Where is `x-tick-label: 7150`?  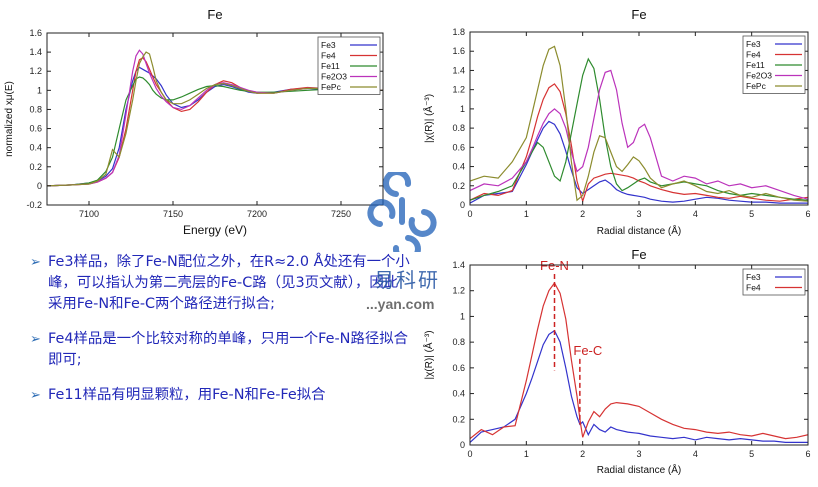
x-tick-label: 7150 is located at coordinates (173, 214).